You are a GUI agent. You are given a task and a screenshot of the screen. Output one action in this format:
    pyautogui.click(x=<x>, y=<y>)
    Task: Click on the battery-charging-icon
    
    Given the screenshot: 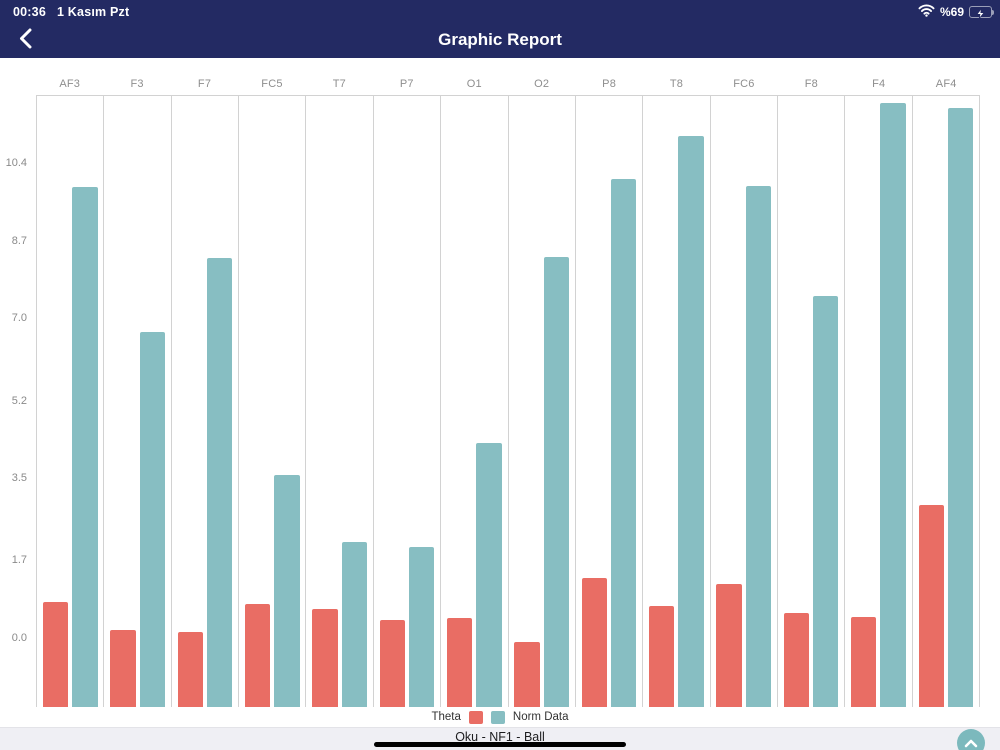 What is the action you would take?
    pyautogui.click(x=981, y=12)
    